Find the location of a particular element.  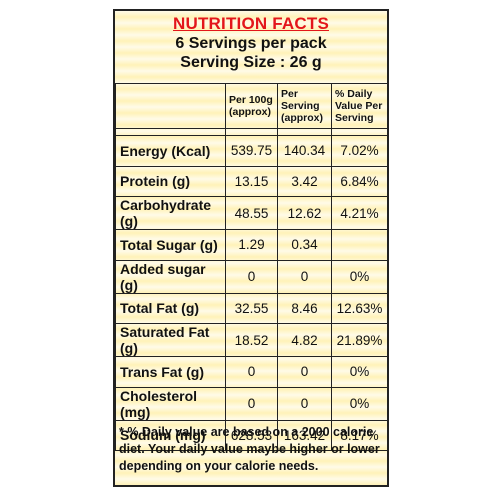

nutrient-name: Protein (g) is located at coordinates (170, 181).